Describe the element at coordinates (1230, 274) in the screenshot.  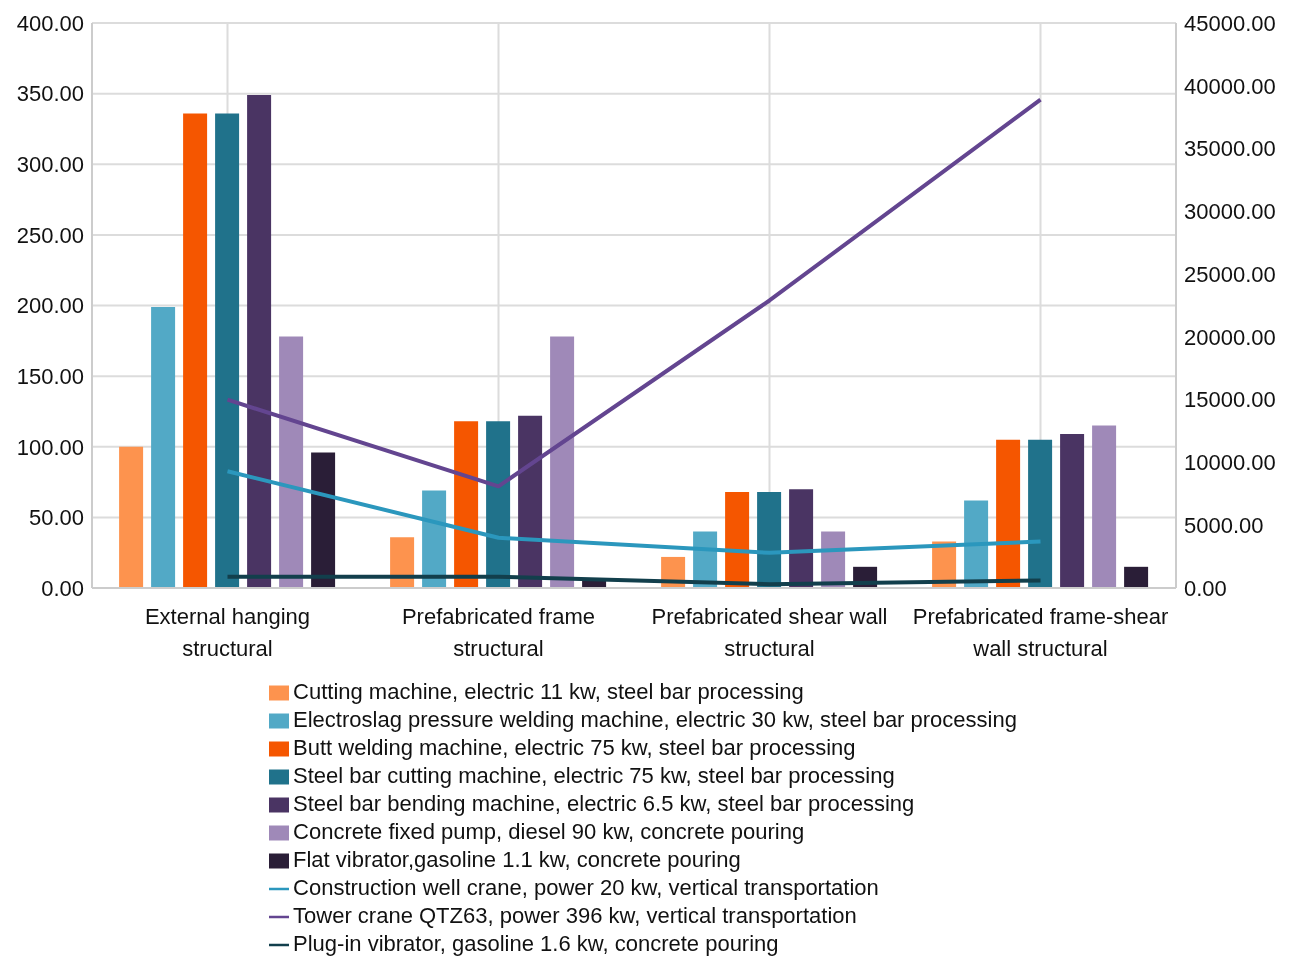
I see `y2-tick-label: 25000.00` at that location.